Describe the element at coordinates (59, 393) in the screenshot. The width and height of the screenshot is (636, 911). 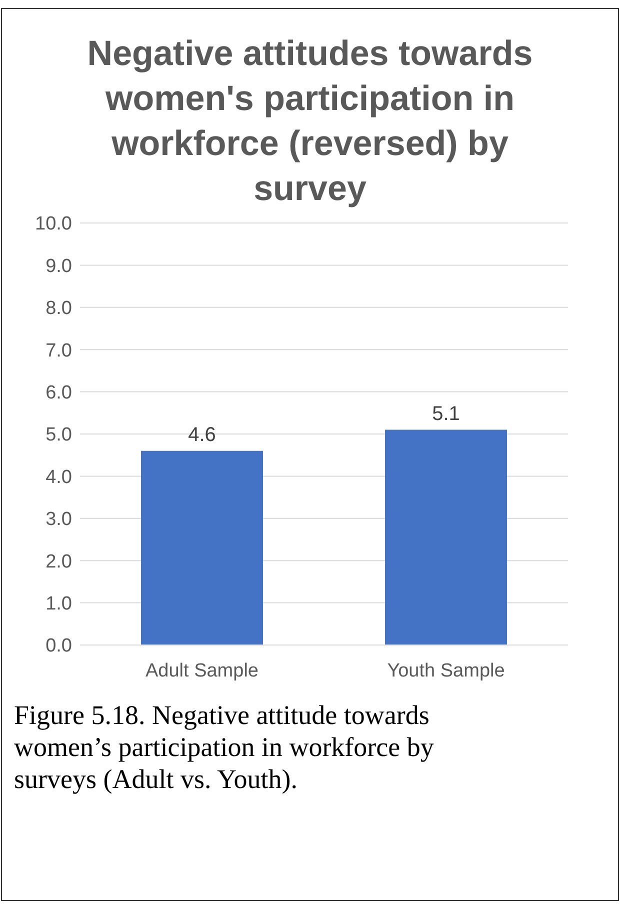
I see `y-tick-label: 6.0` at that location.